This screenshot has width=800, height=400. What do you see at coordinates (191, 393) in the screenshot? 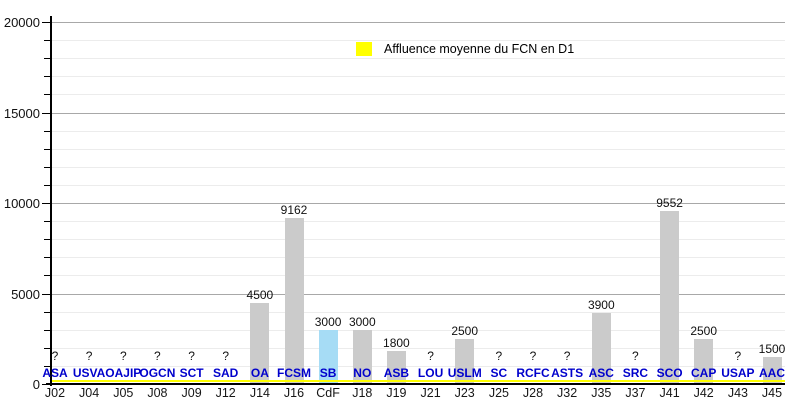
I see `matchday-label: J09` at bounding box center [191, 393].